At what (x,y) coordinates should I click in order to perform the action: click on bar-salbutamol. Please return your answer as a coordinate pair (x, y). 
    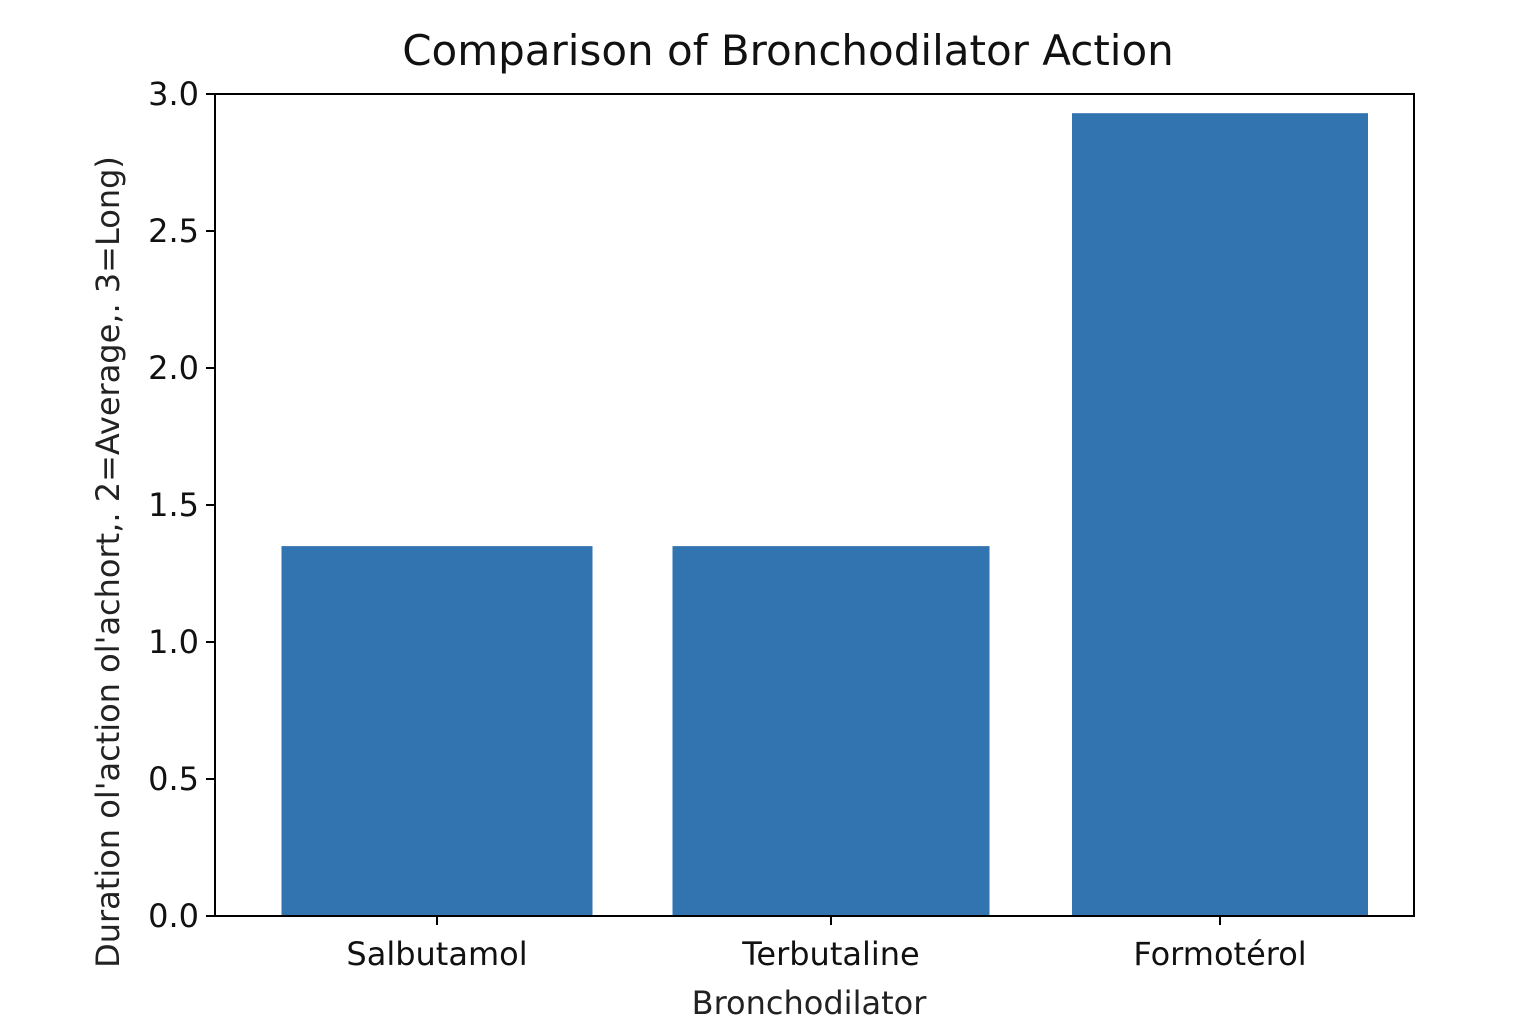
    Looking at the image, I should click on (437, 731).